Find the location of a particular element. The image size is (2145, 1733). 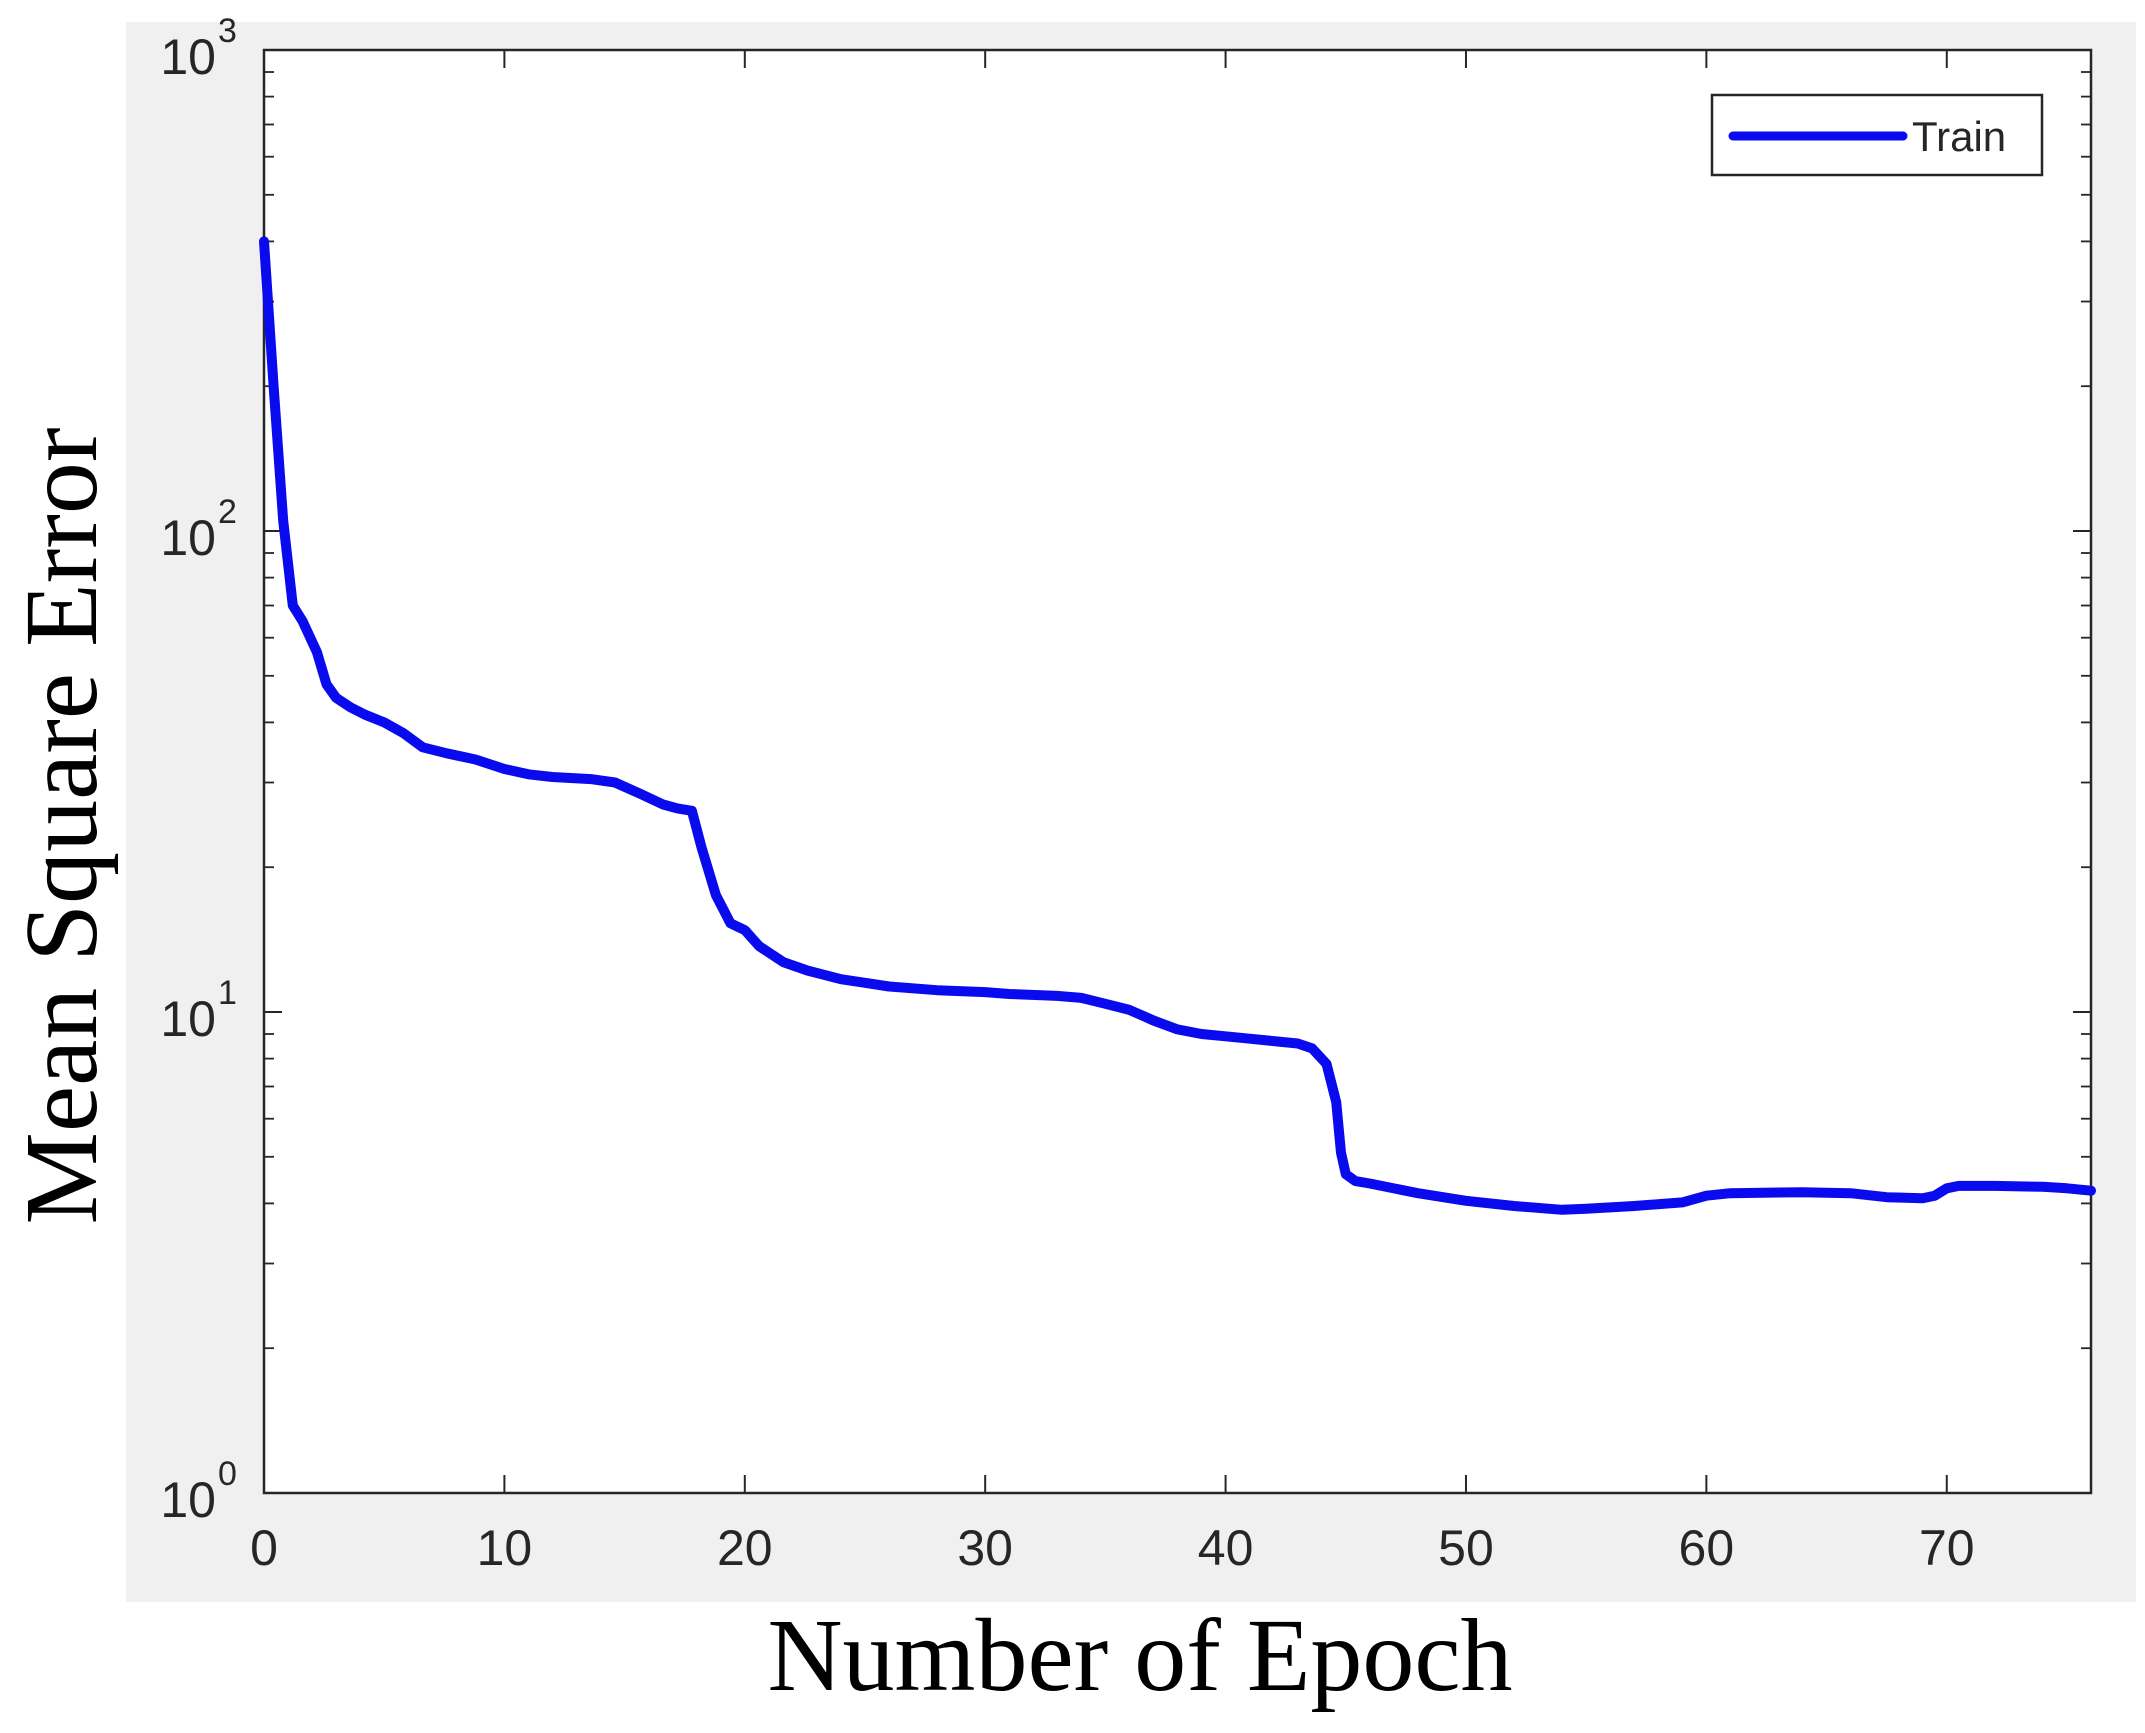

y-tick-label: 10 3 is located at coordinates (198, 48).